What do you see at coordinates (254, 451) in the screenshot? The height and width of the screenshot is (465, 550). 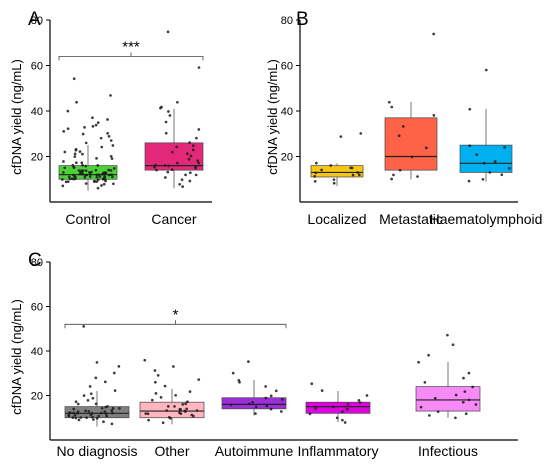 I see `category-label-c-2: Autoimmune` at bounding box center [254, 451].